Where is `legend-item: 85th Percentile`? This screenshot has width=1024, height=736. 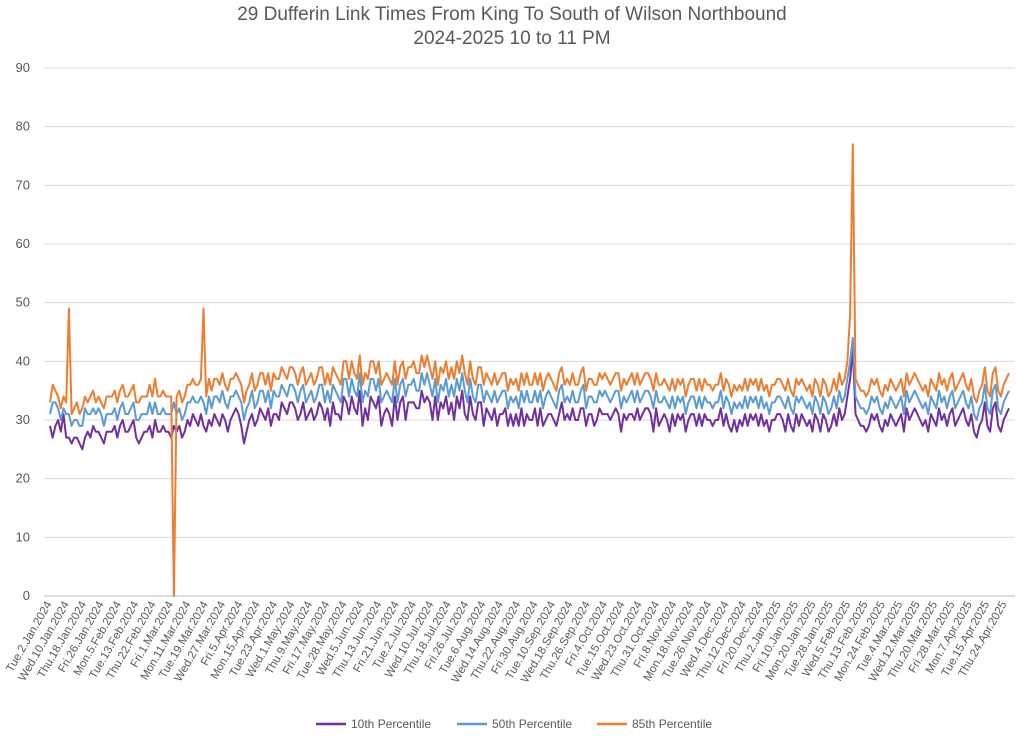
legend-item: 85th Percentile is located at coordinates (654, 724).